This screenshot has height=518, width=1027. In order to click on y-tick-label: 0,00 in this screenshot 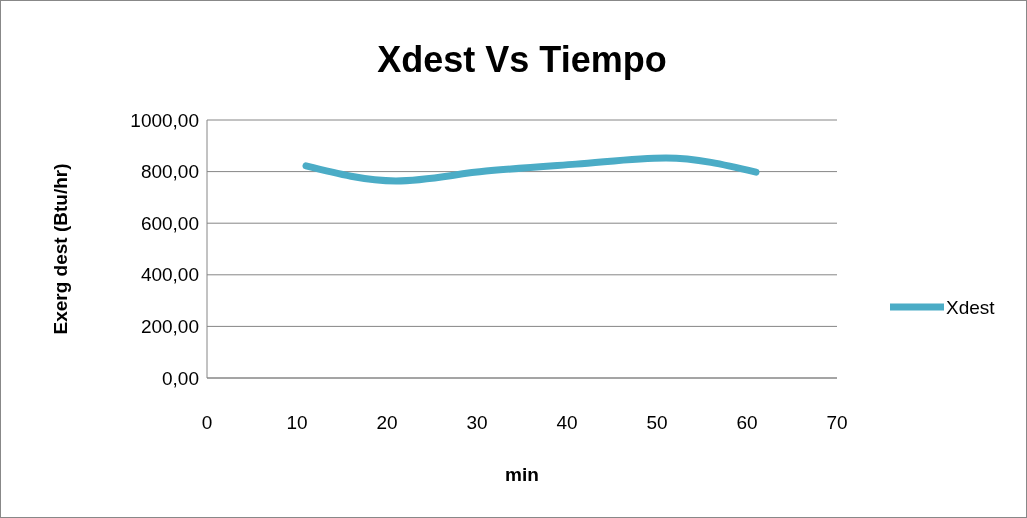, I will do `click(180, 378)`.